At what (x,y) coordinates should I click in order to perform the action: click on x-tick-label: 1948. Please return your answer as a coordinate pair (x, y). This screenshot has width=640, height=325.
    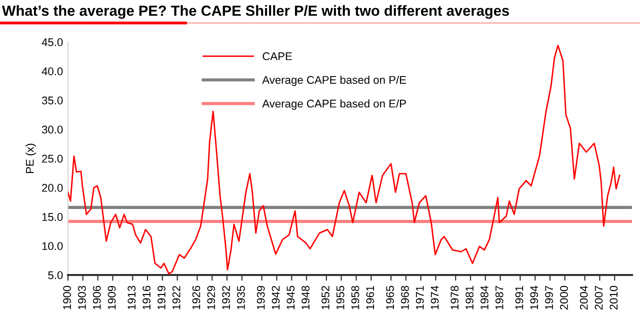
    Looking at the image, I should click on (306, 298).